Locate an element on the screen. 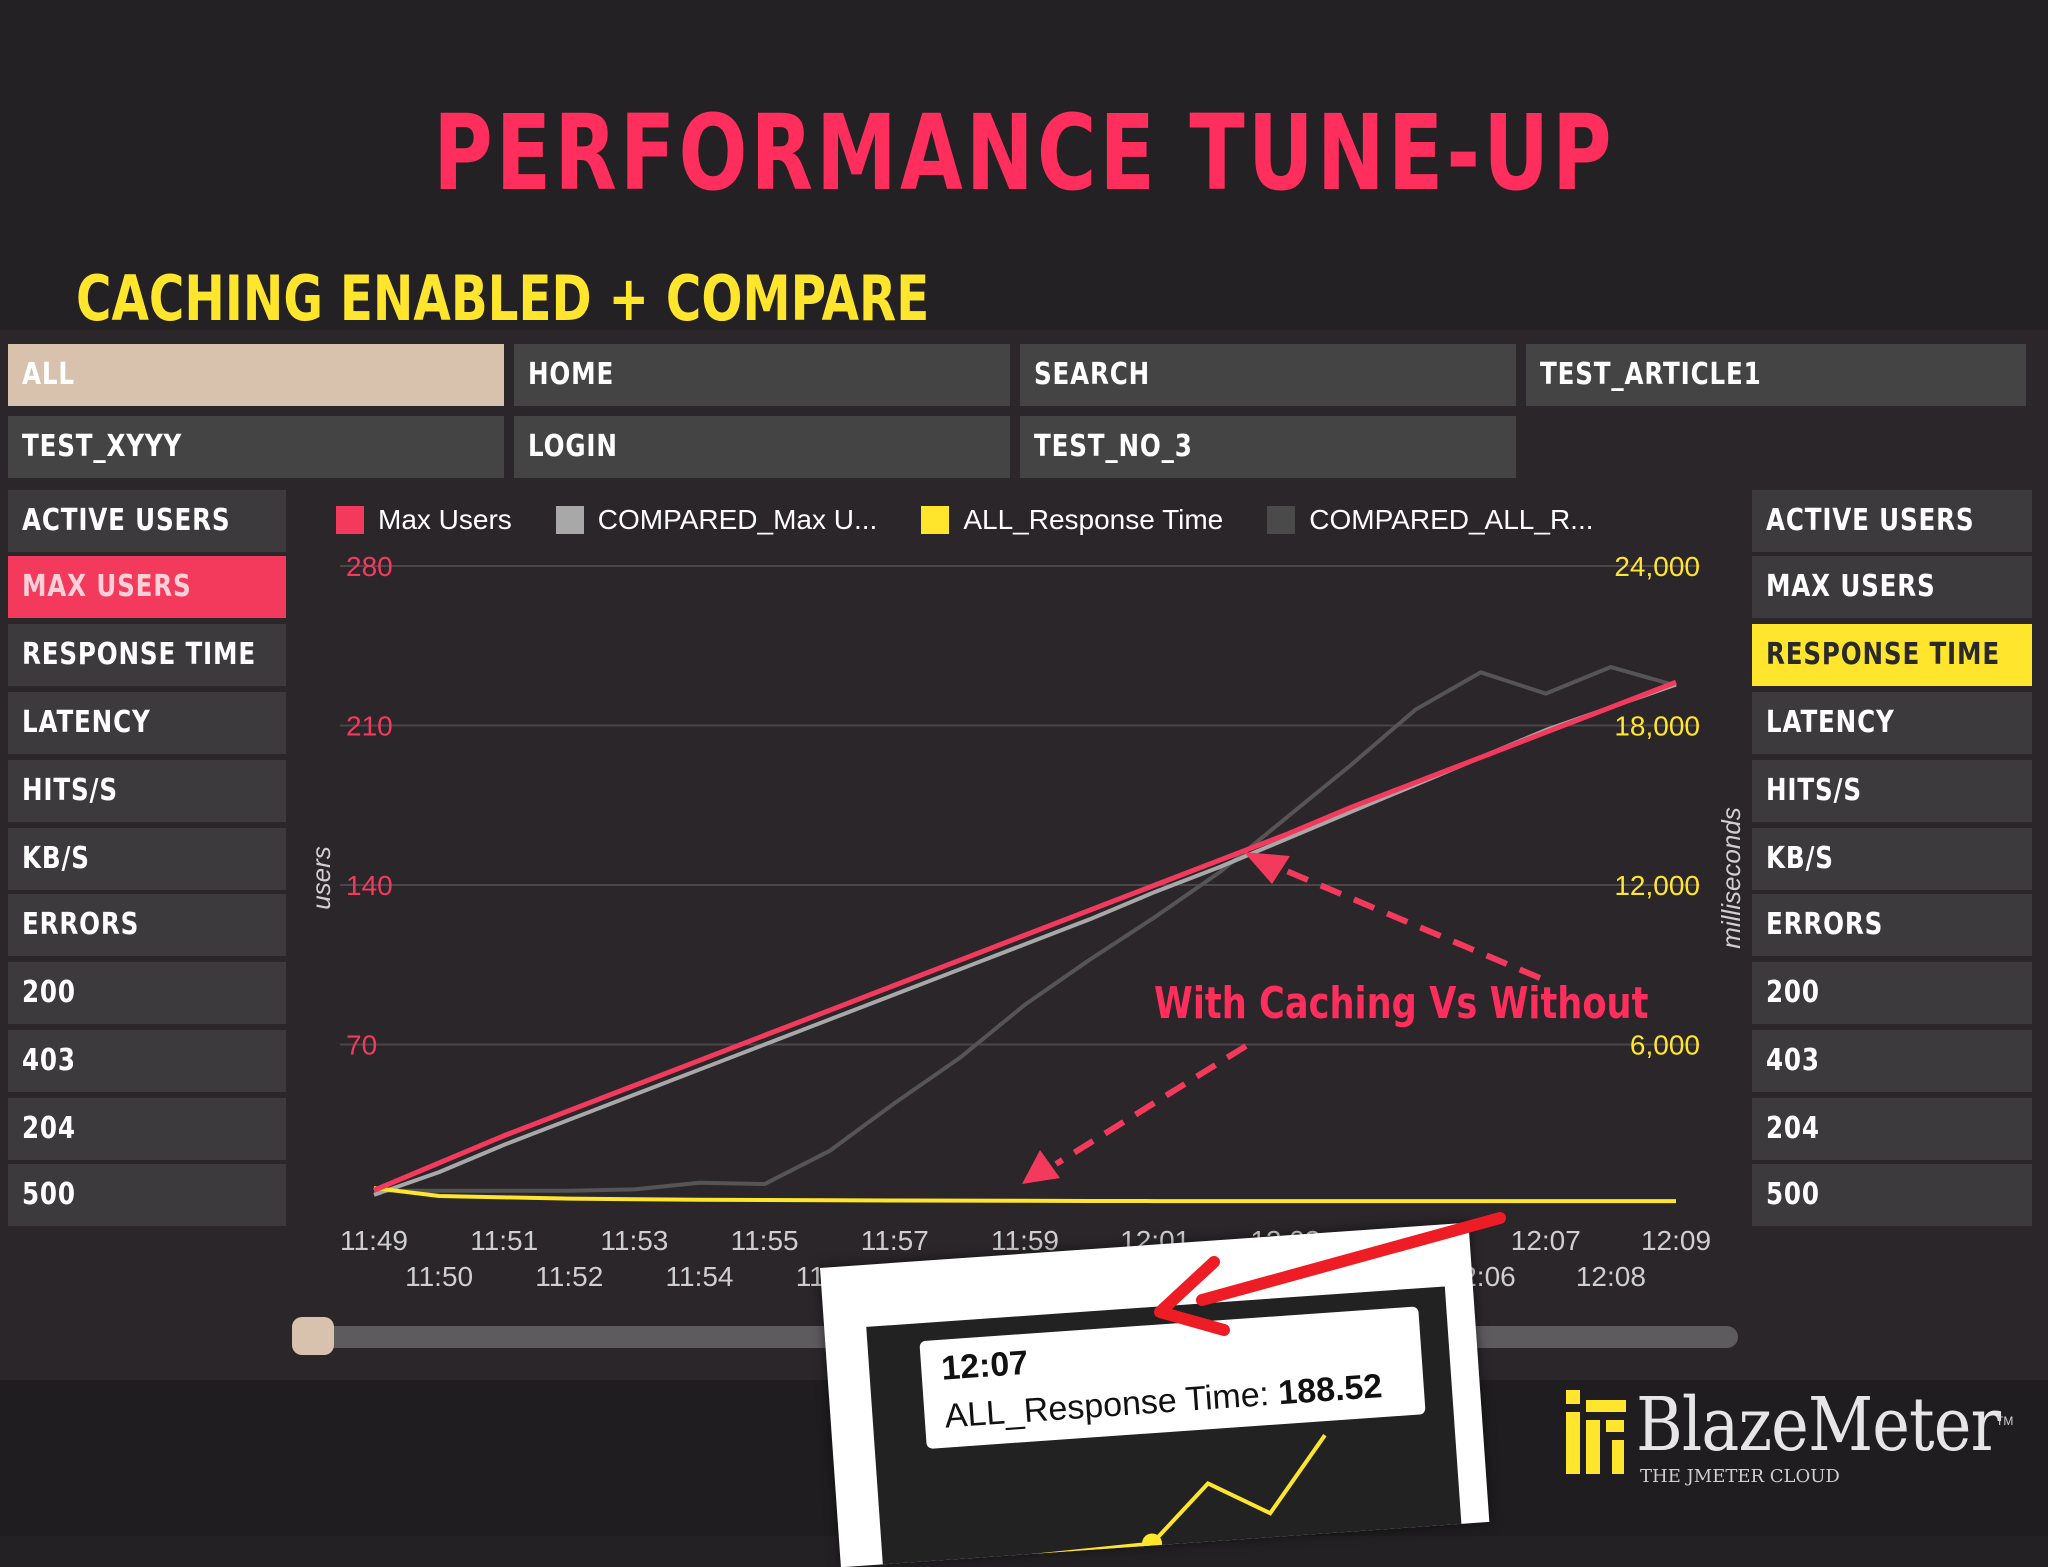  y2-tick-label: 18,000 is located at coordinates (1657, 726).